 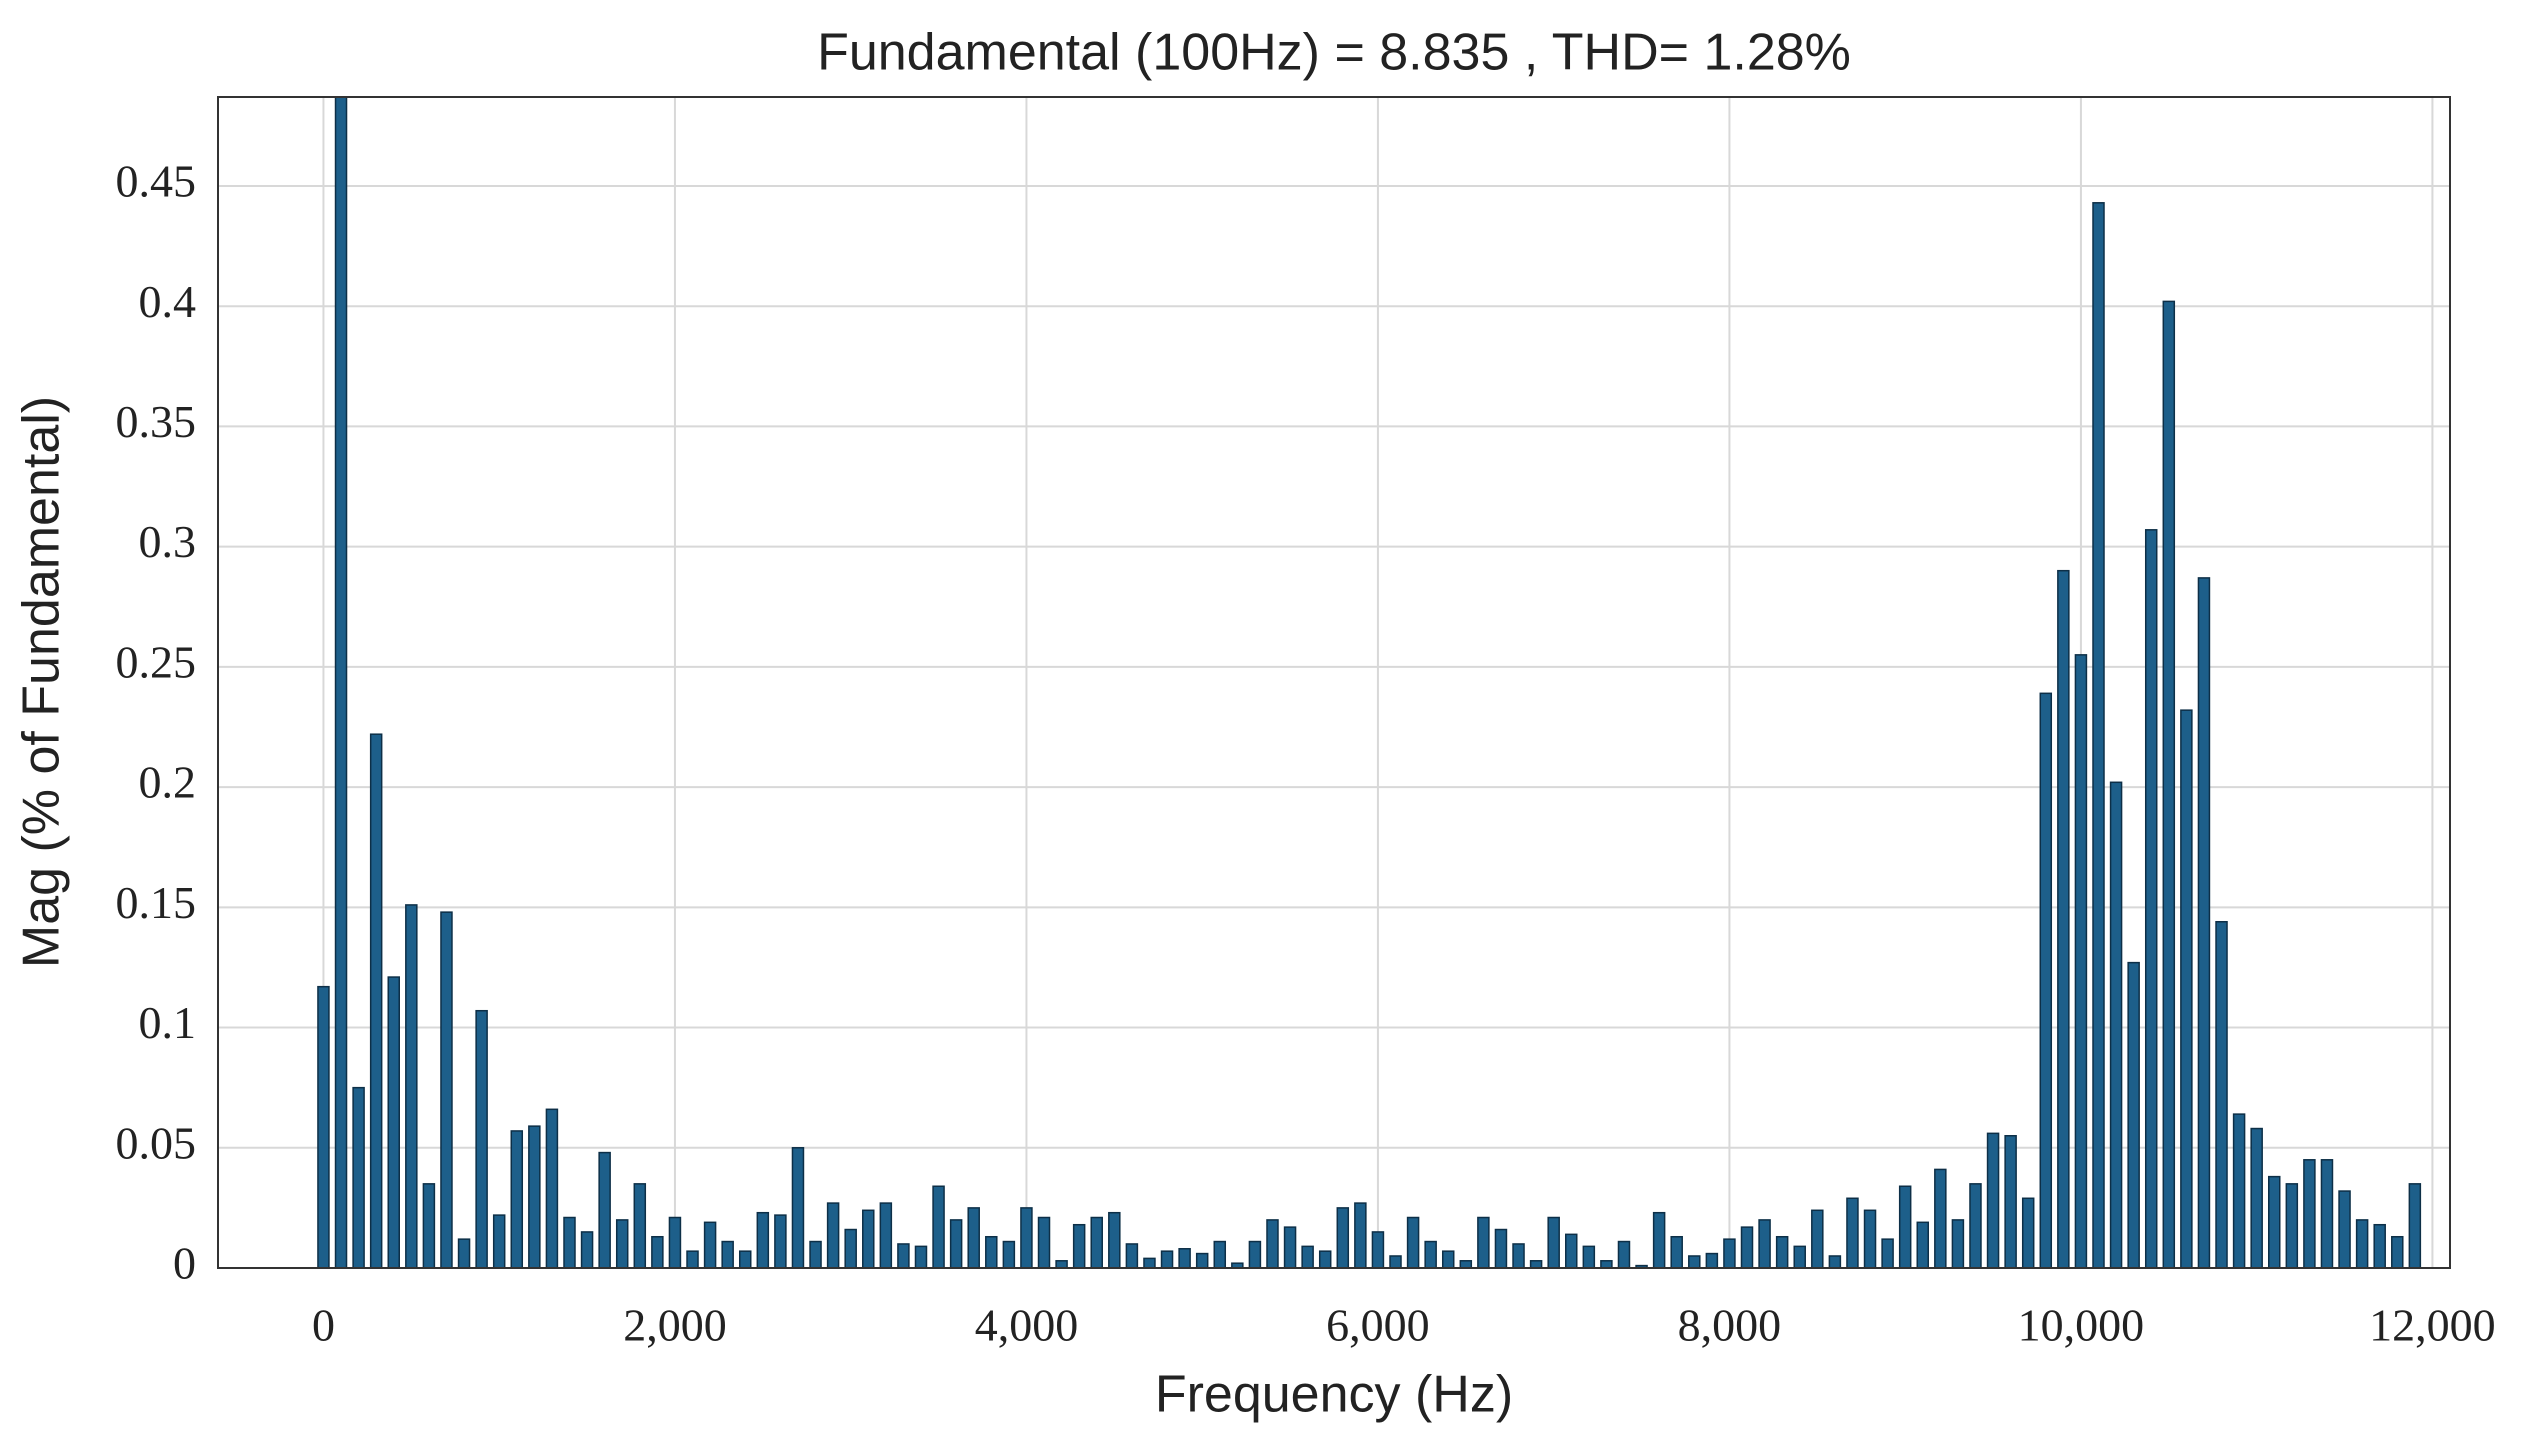 What do you see at coordinates (156, 661) in the screenshot?
I see `y-tick-label: 0.25` at bounding box center [156, 661].